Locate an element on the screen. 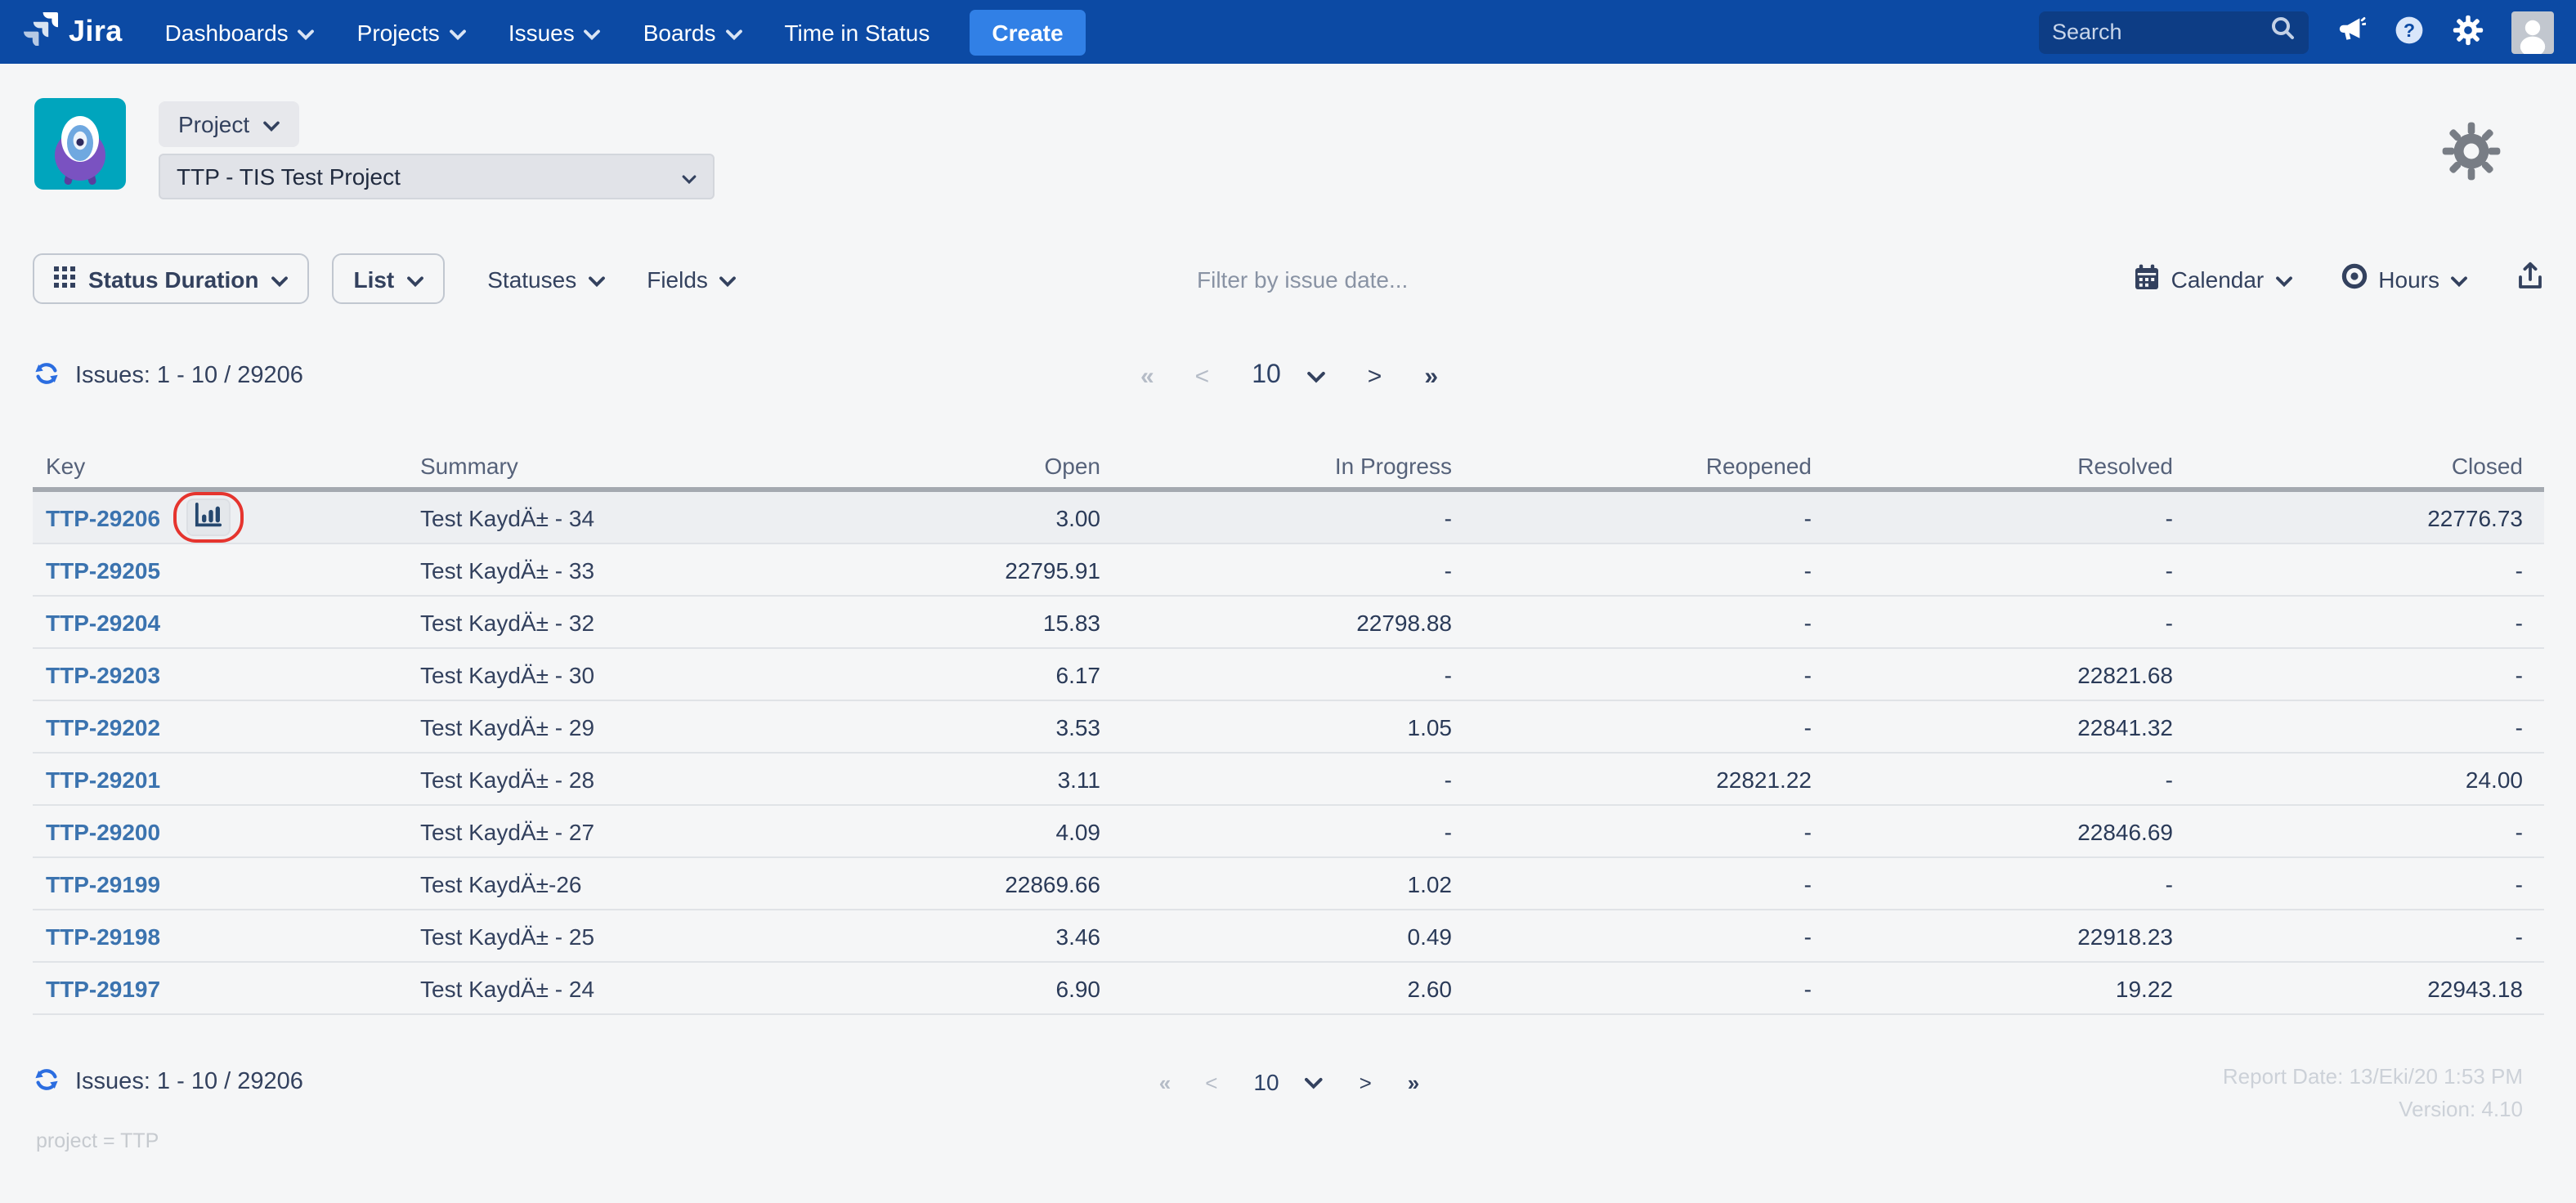 Image resolution: width=2576 pixels, height=1203 pixels. open-cell: 3.46 is located at coordinates (1078, 936).